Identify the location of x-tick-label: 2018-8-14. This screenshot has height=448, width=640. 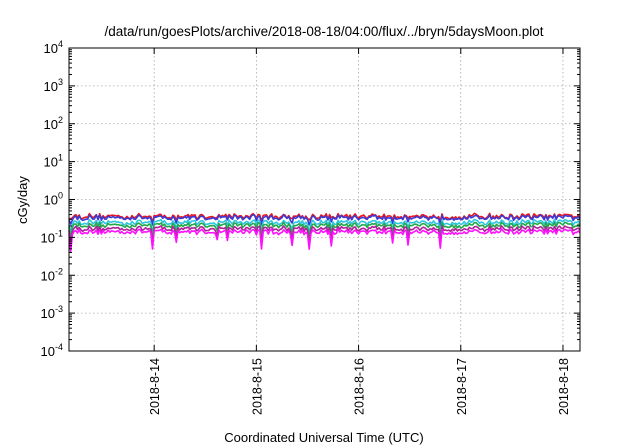
(155, 386).